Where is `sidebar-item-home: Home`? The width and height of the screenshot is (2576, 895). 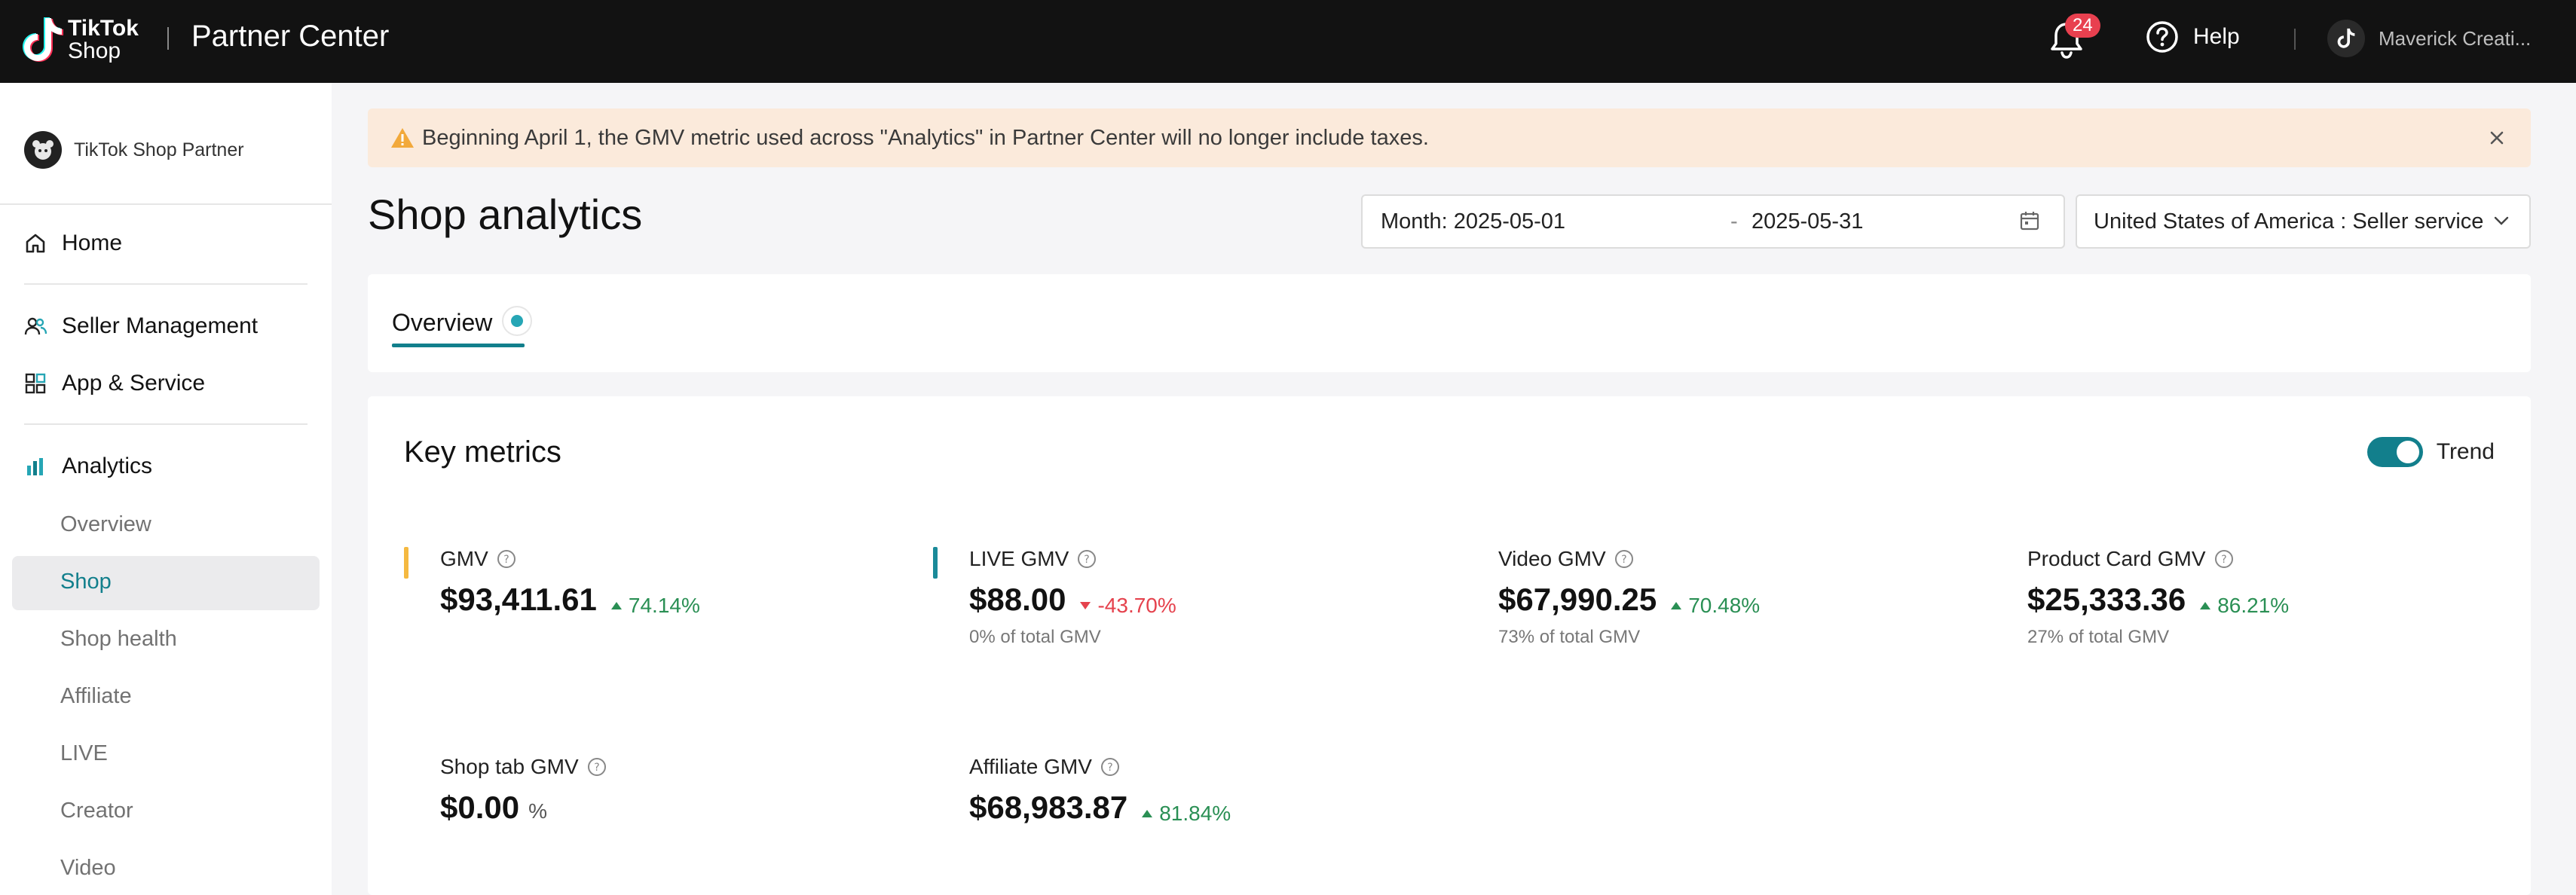
sidebar-item-home: Home is located at coordinates (73, 243).